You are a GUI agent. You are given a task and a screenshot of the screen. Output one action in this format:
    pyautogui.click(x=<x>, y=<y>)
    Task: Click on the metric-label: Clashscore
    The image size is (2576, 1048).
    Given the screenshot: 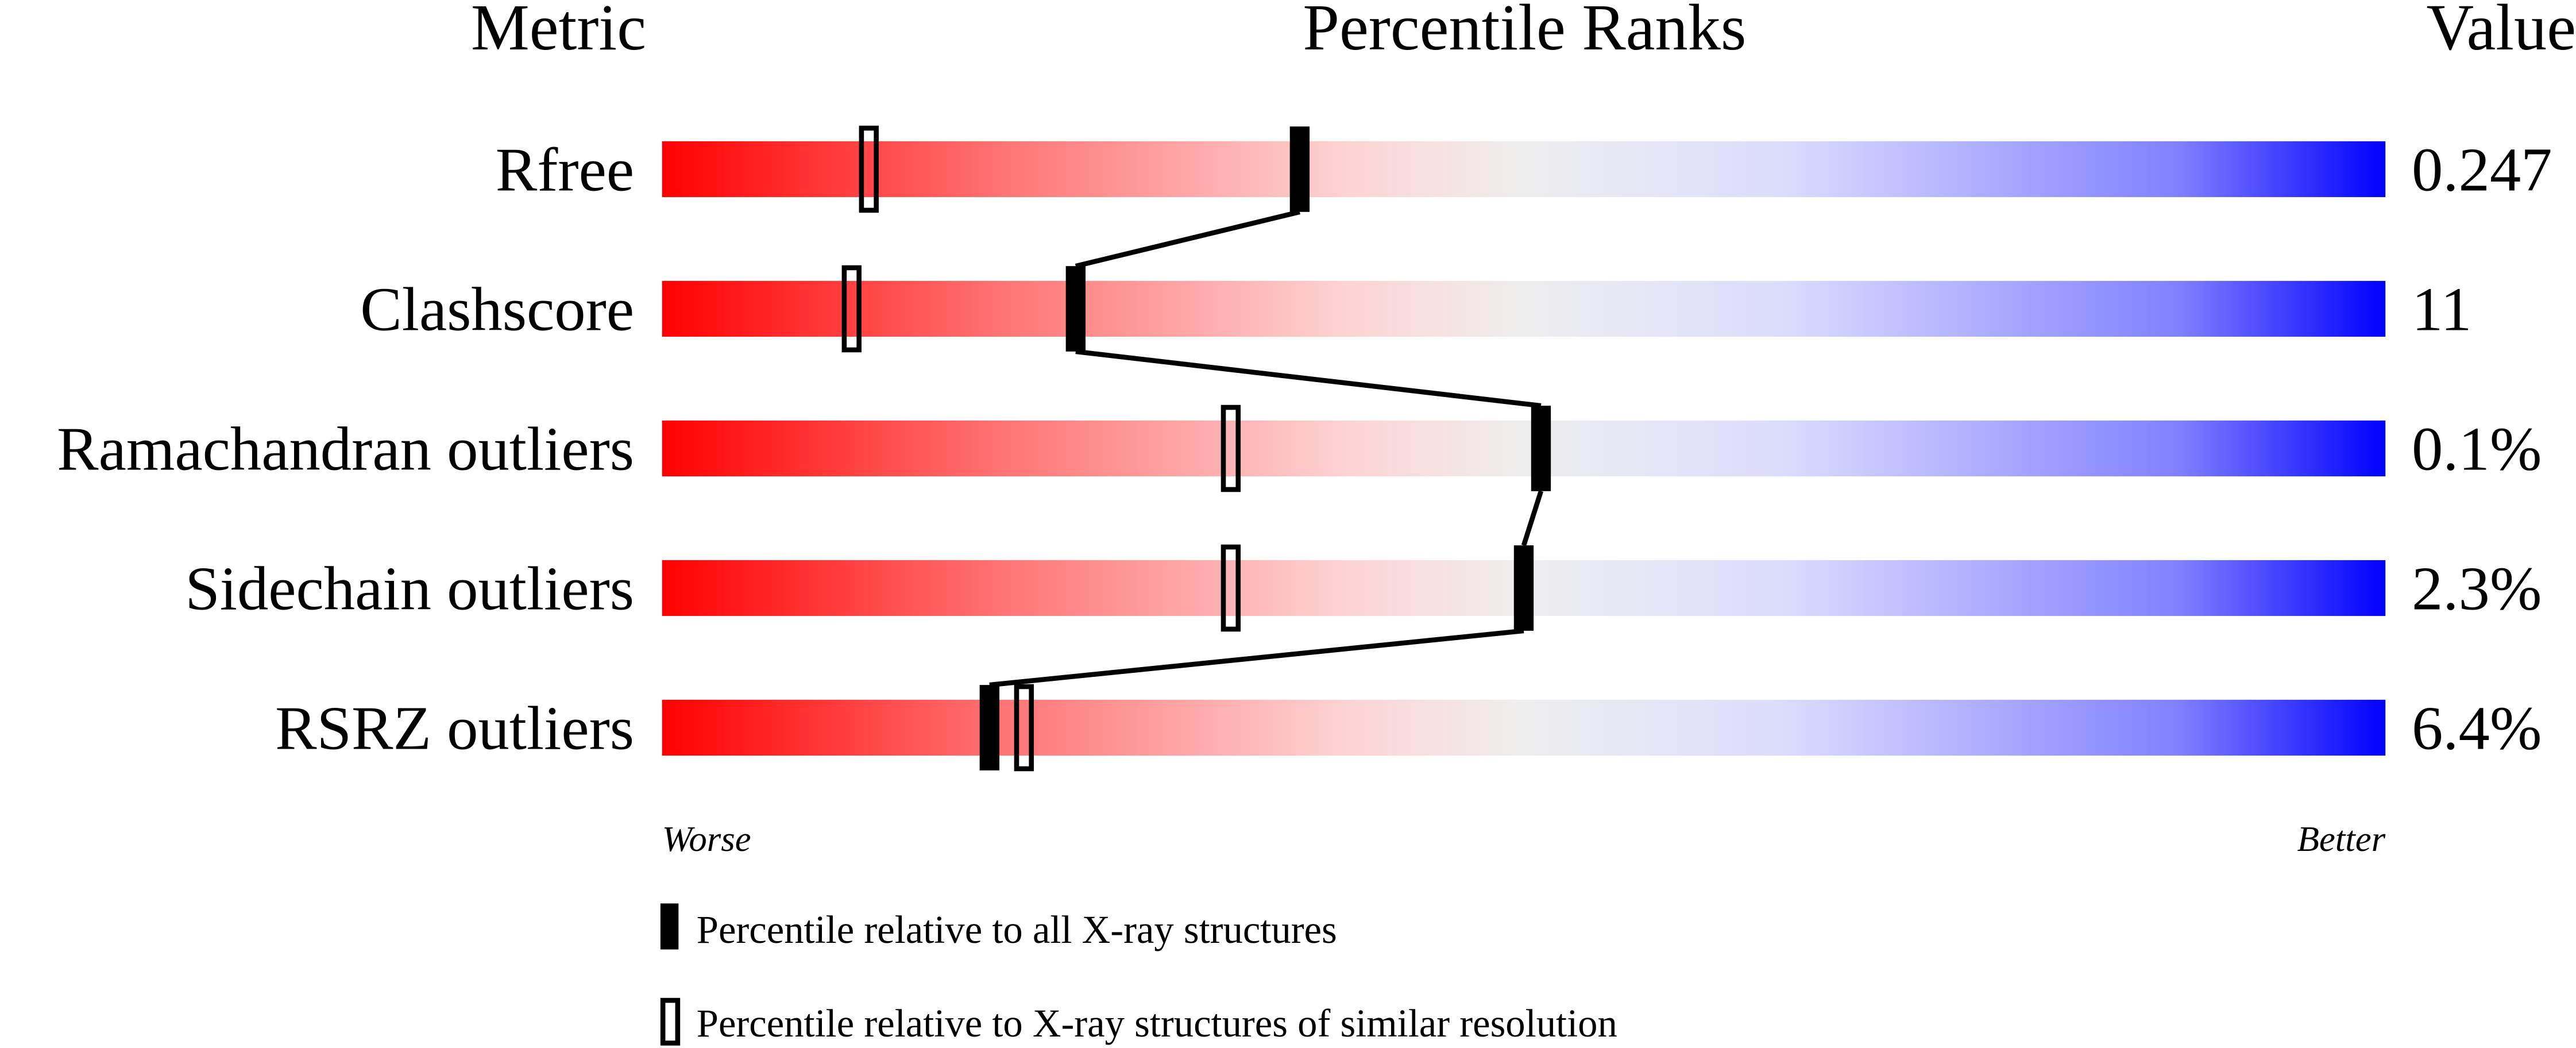 What is the action you would take?
    pyautogui.click(x=497, y=309)
    